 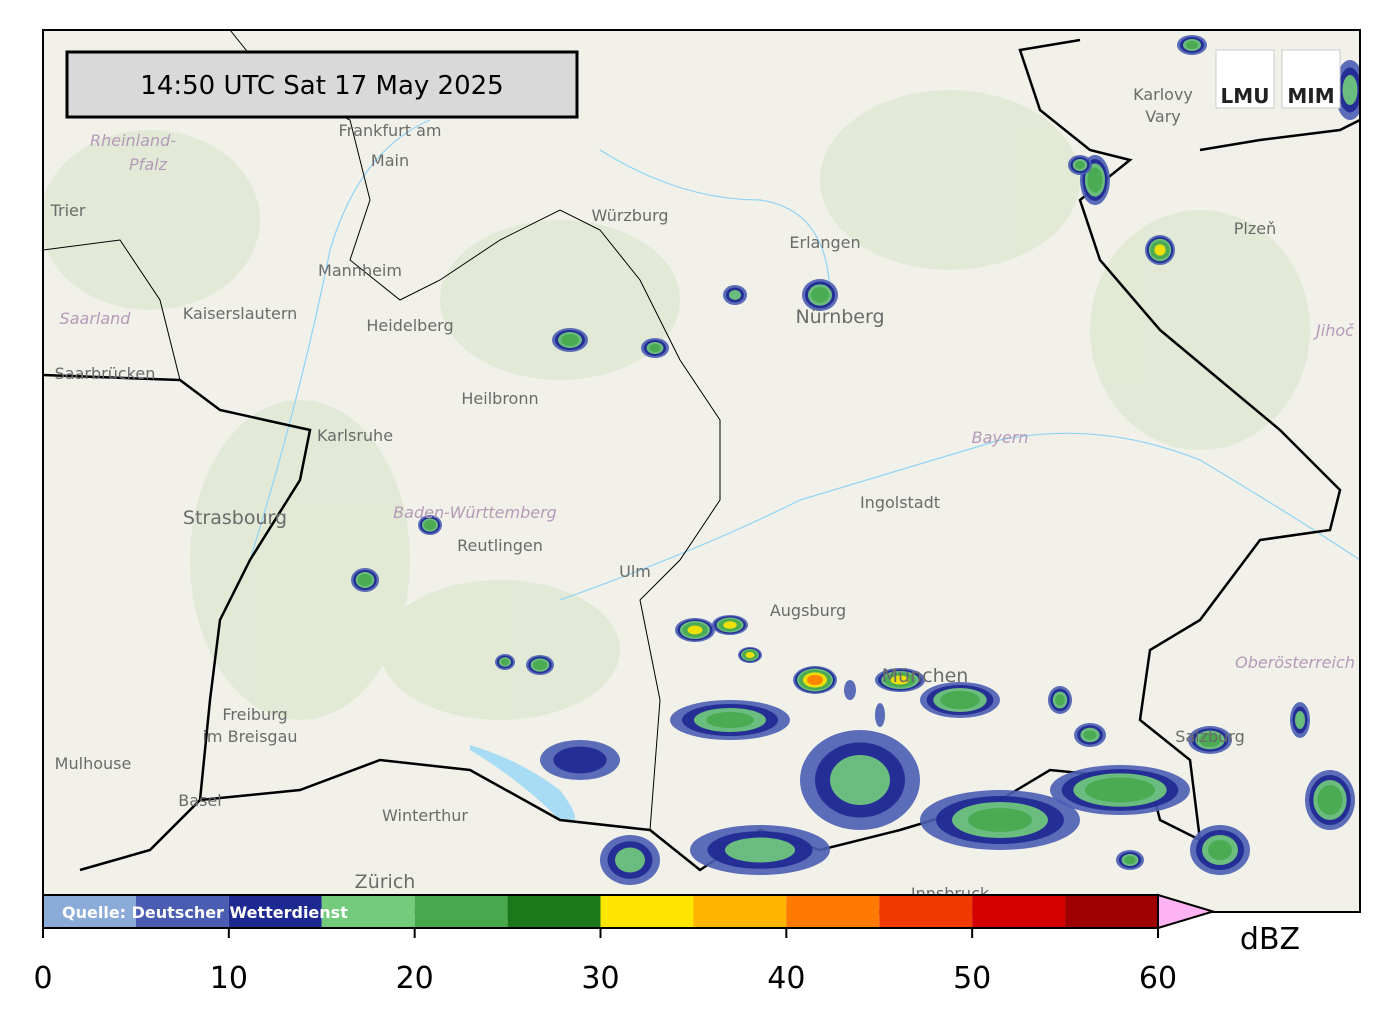 What do you see at coordinates (900, 502) in the screenshot?
I see `place-label: Ingolstadt` at bounding box center [900, 502].